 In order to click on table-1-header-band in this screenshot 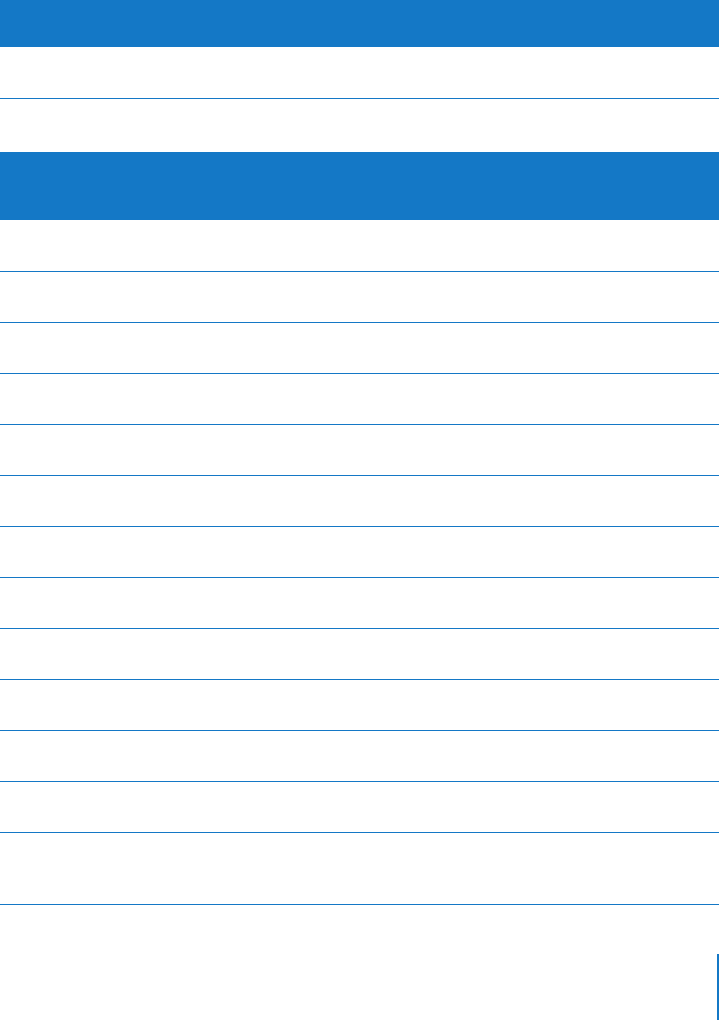, I will do `click(359, 23)`.